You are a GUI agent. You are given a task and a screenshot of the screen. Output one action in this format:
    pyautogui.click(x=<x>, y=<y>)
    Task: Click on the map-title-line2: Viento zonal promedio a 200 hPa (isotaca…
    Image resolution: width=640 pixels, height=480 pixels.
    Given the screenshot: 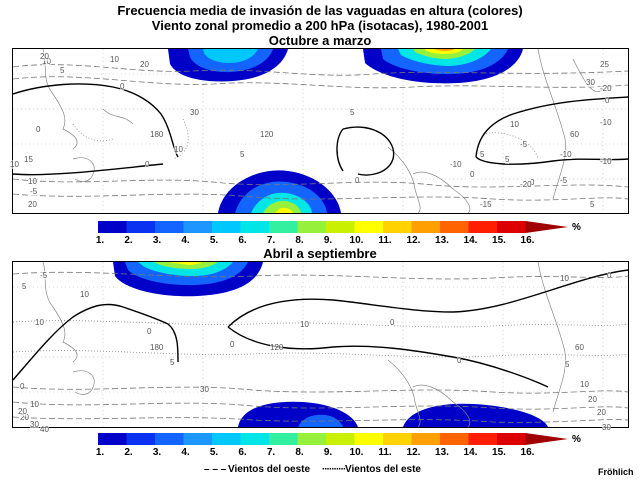 What is the action you would take?
    pyautogui.click(x=320, y=25)
    